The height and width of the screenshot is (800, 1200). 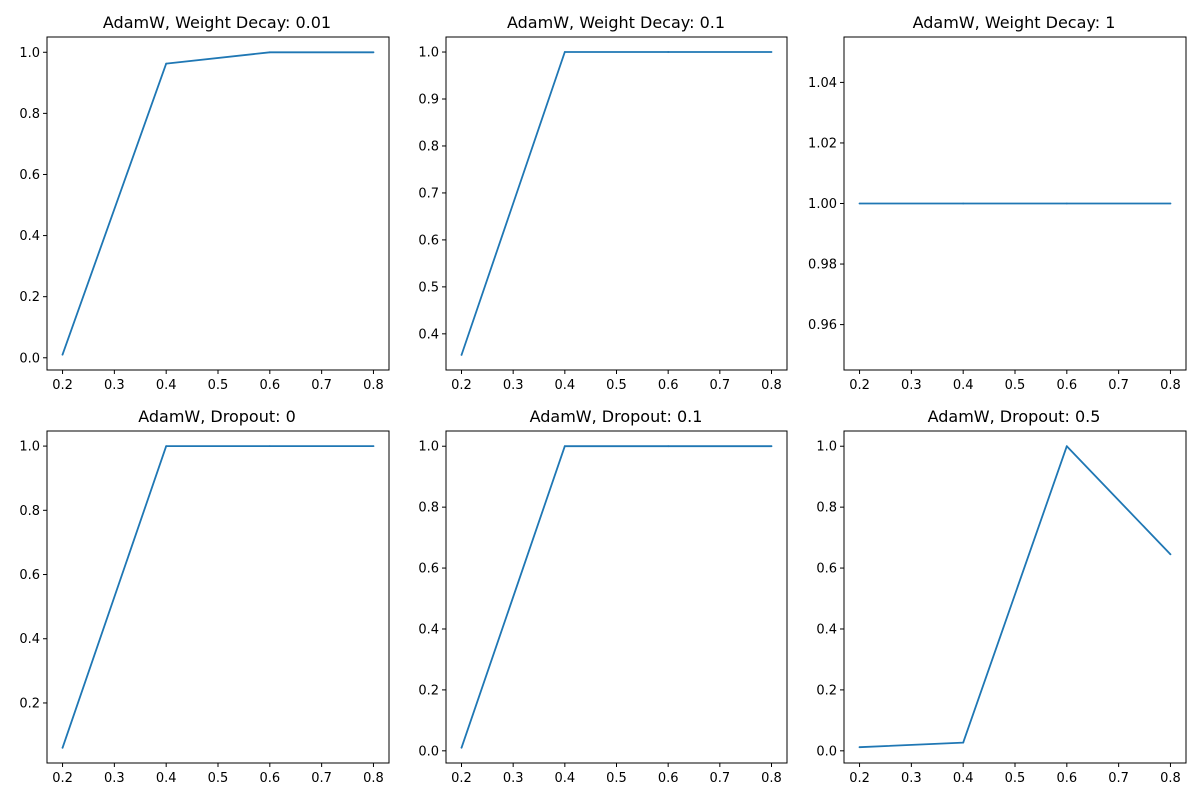 What do you see at coordinates (822, 265) in the screenshot?
I see `y-tick-label: 0.98` at bounding box center [822, 265].